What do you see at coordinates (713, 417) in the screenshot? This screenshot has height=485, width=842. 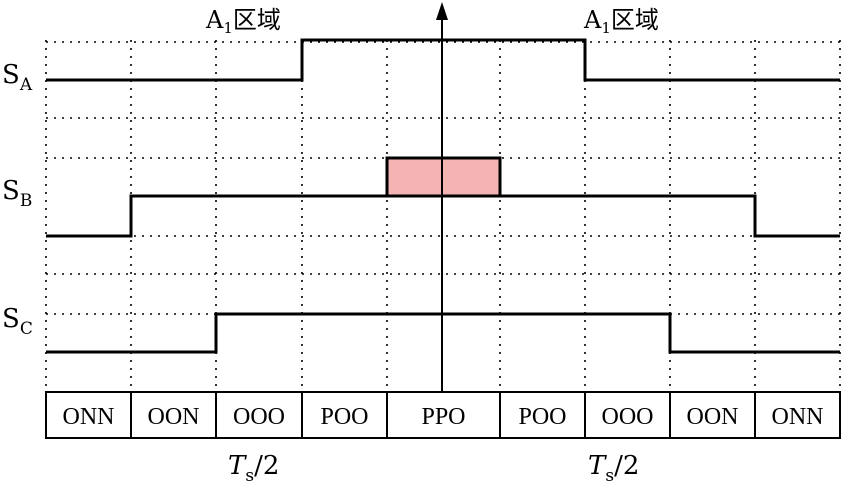 I see `state-cell-8: OON` at bounding box center [713, 417].